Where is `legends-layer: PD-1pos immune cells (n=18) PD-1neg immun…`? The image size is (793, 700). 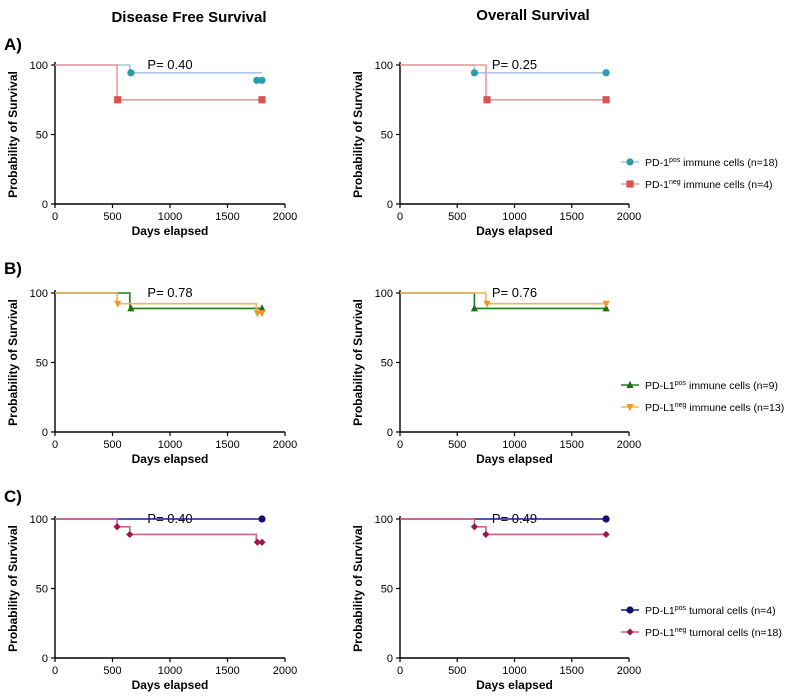
legends-layer: PD-1pos immune cells (n=18) PD-1neg immun… is located at coordinates (702, 398).